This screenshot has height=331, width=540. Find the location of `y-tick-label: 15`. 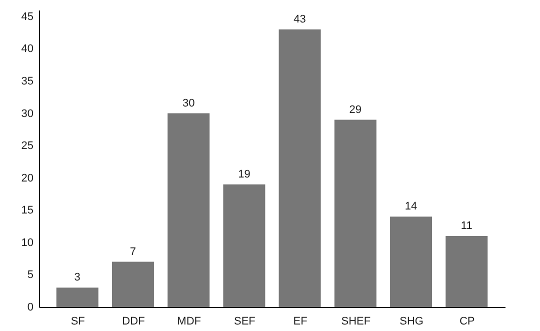

y-tick-label: 15 is located at coordinates (27, 210).